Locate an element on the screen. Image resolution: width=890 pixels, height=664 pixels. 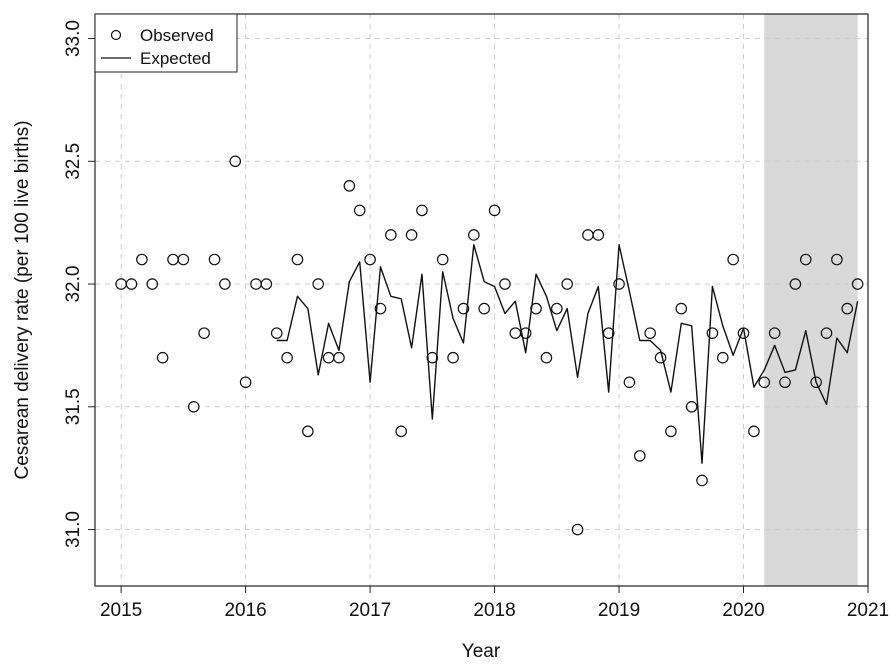
x-axis: 2015 2016 2017 2018 2019 2020 2021 is located at coordinates (494, 603).